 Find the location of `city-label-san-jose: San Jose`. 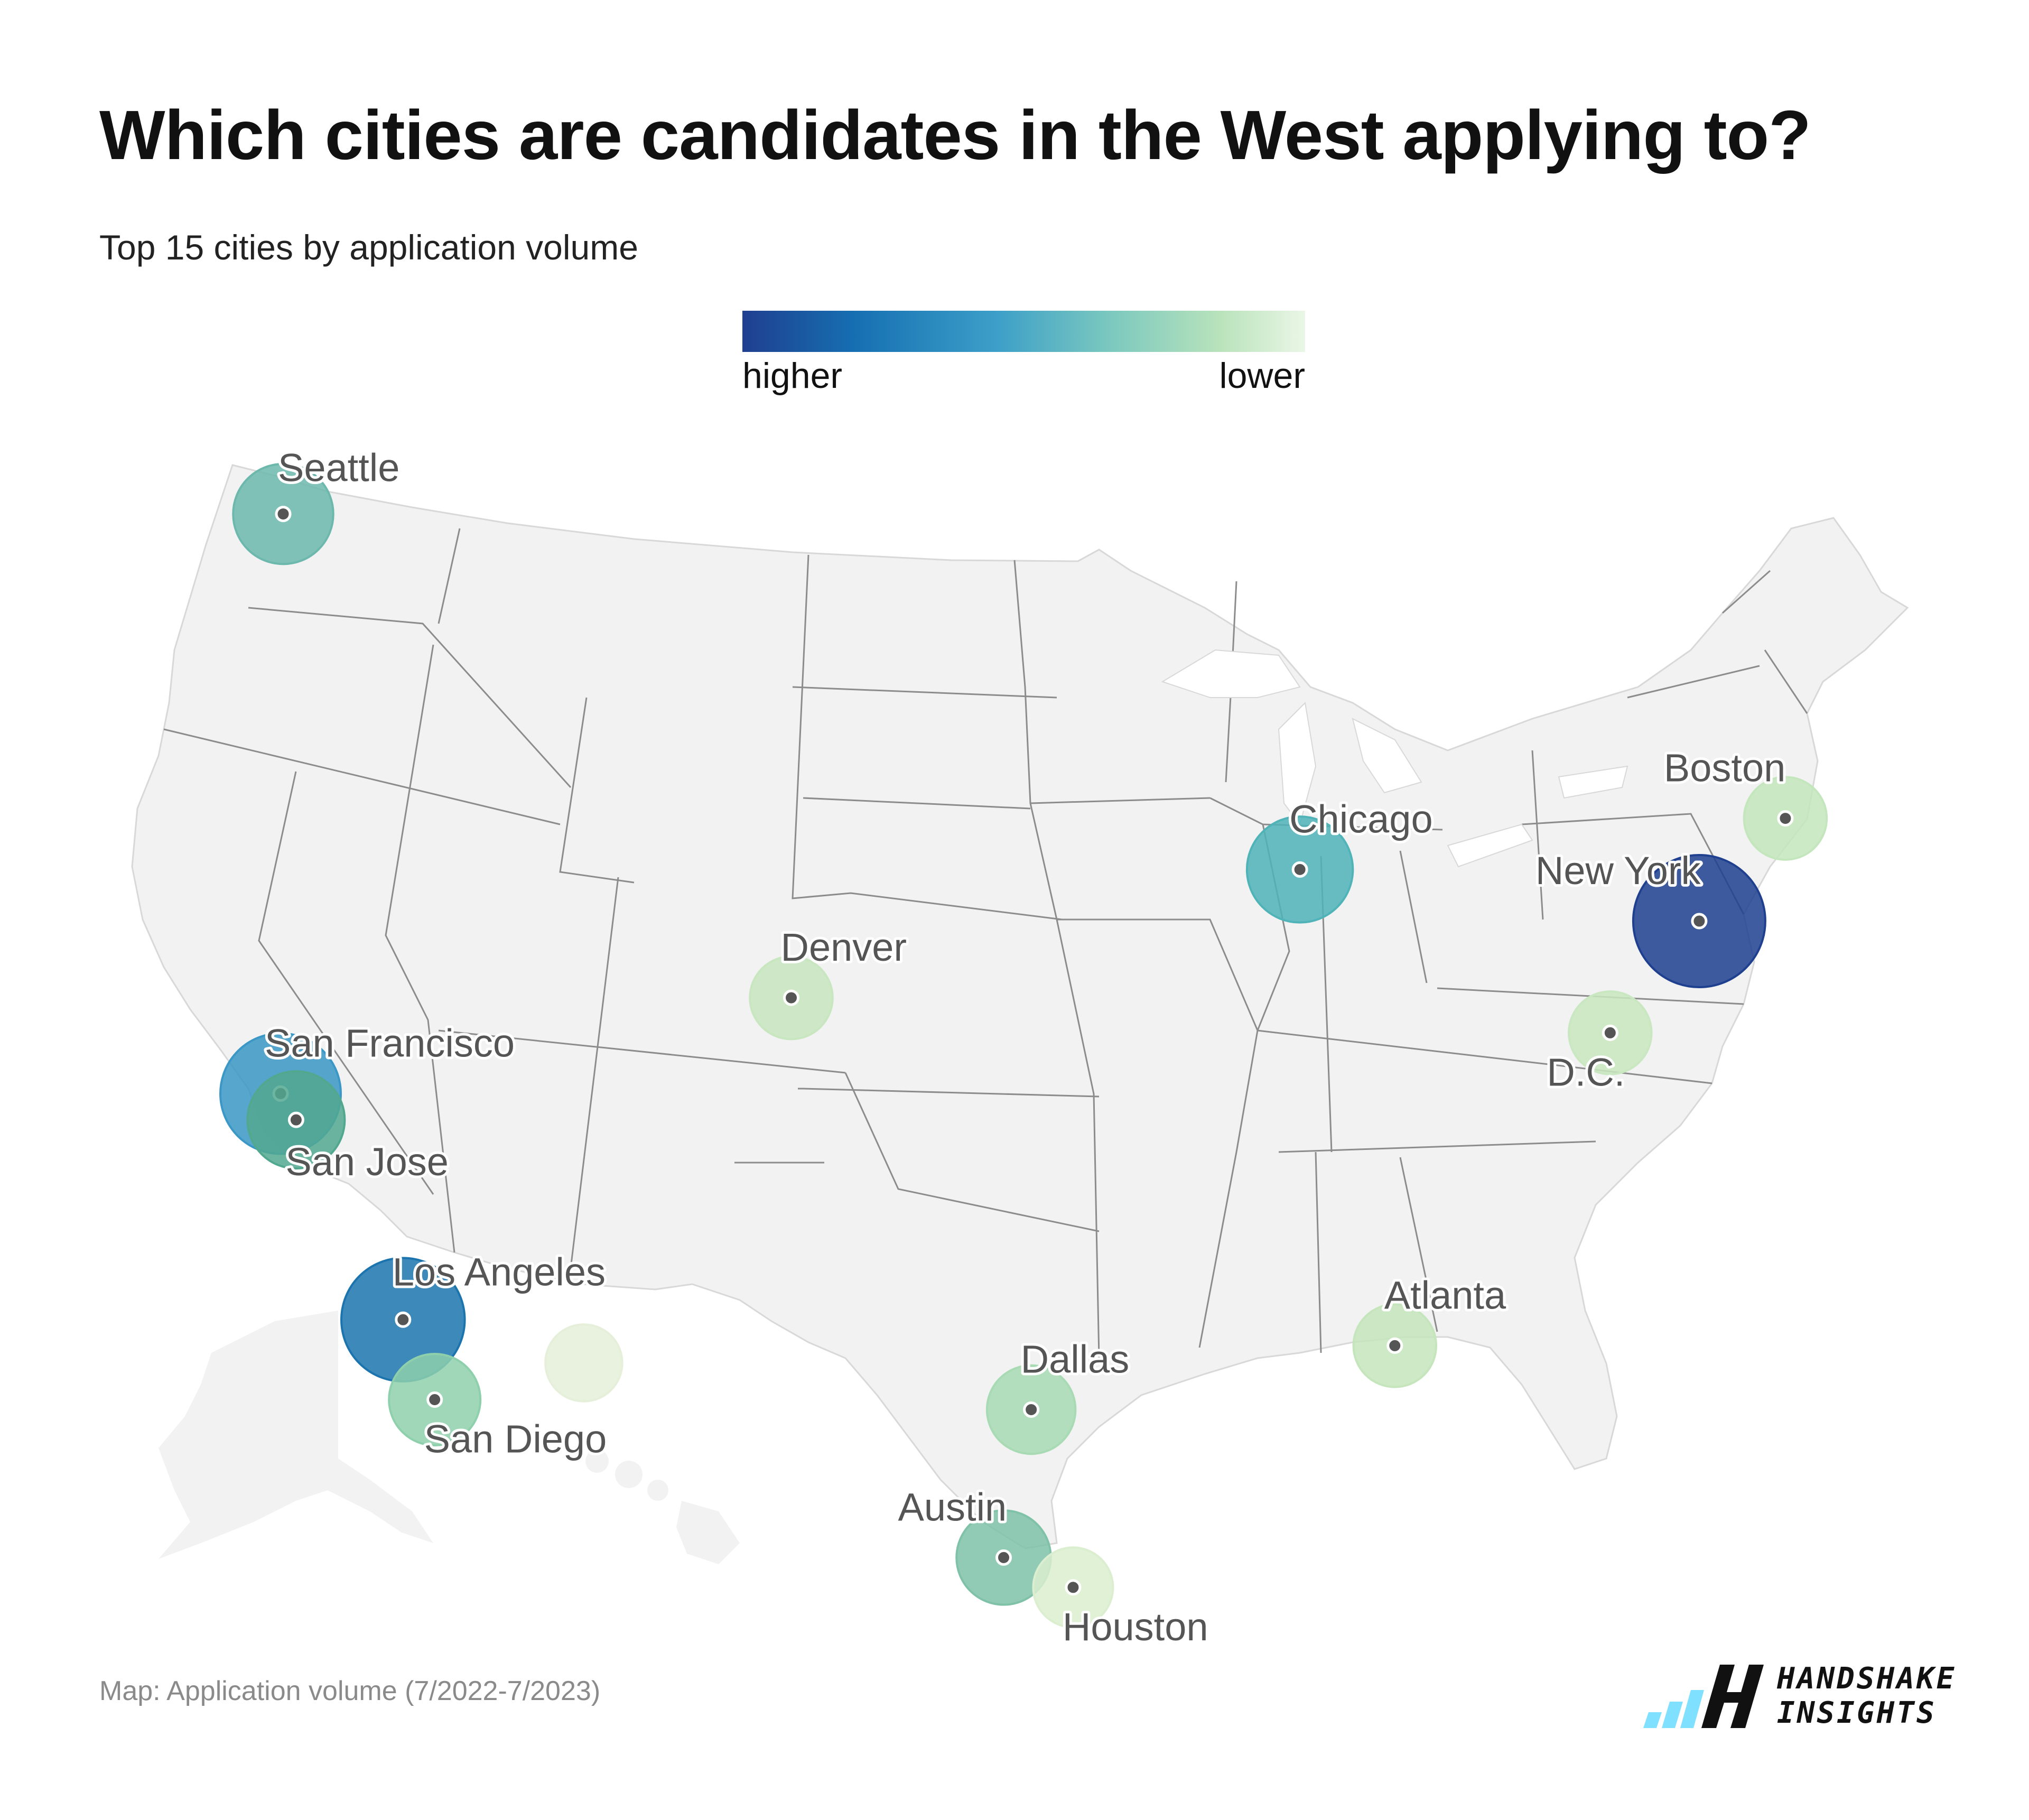

city-label-san-jose: San Jose is located at coordinates (367, 1162).